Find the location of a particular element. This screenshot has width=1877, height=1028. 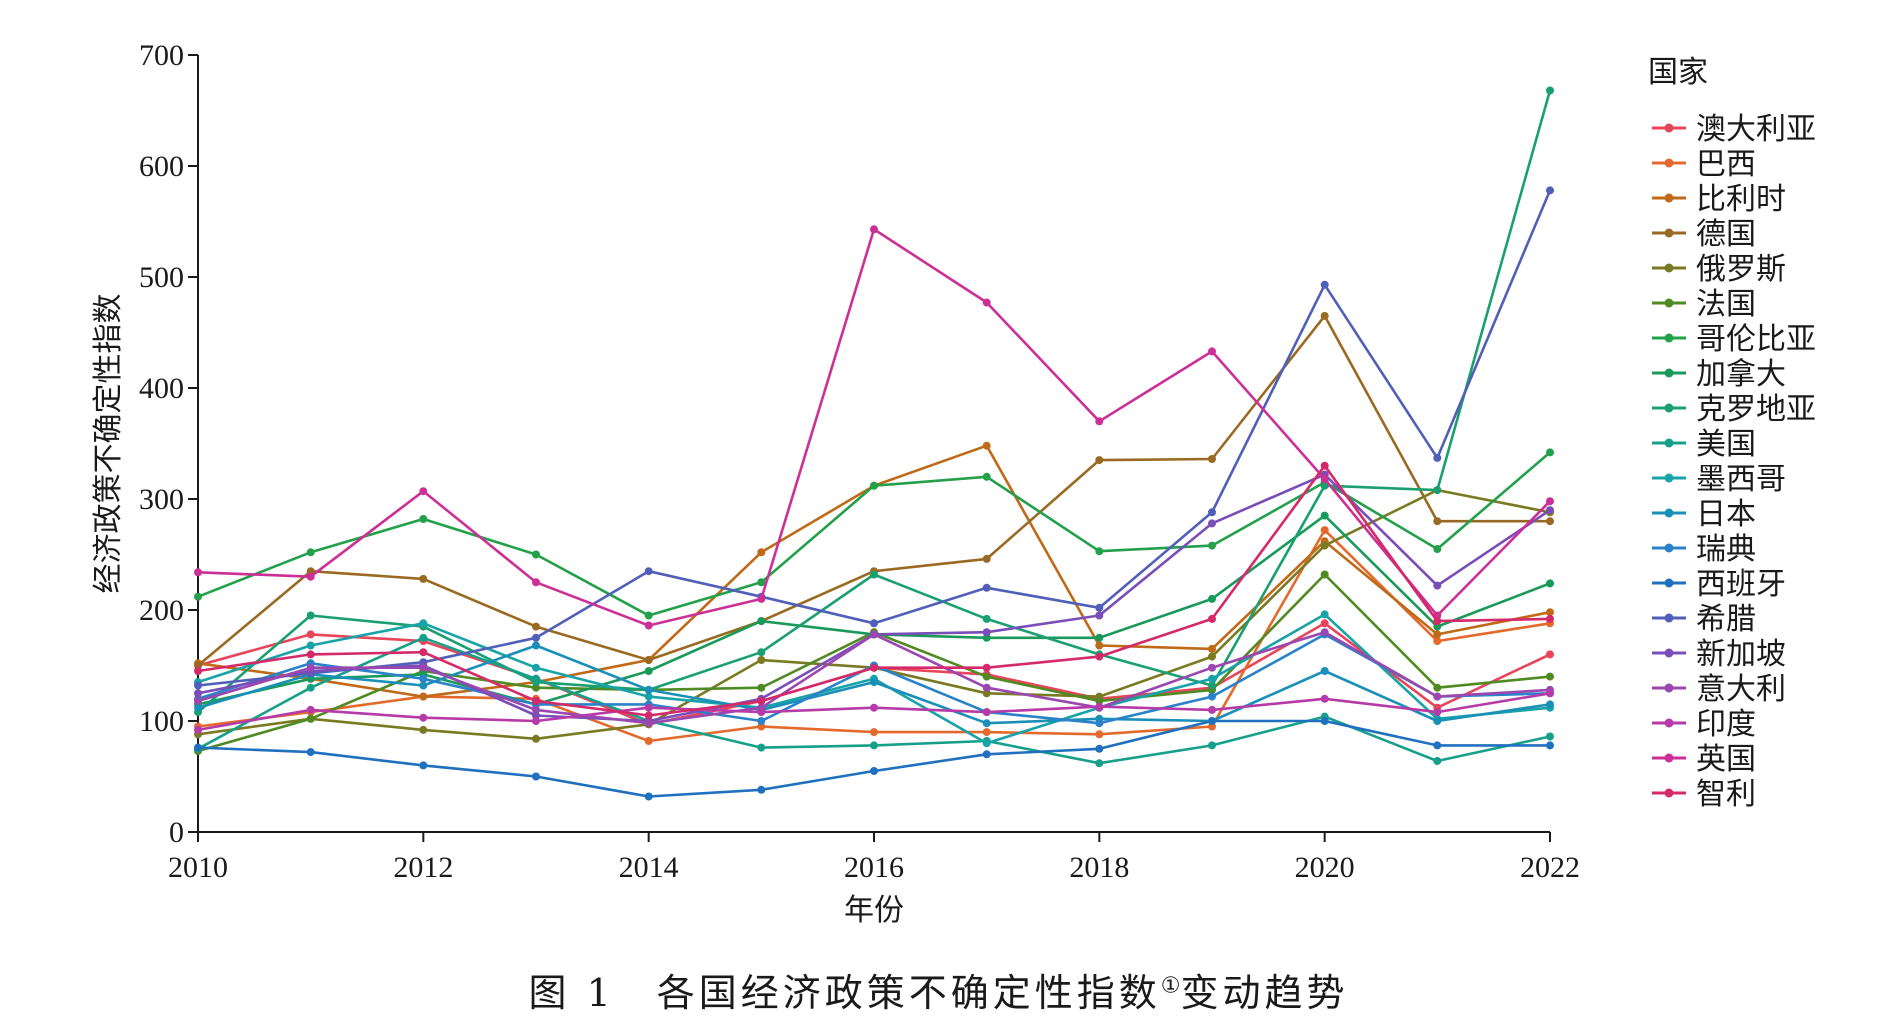

x-axis-title: 年份 is located at coordinates (874, 910).